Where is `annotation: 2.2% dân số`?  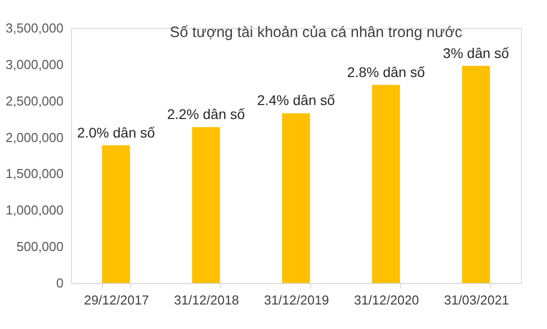
annotation: 2.2% dân số is located at coordinates (206, 114).